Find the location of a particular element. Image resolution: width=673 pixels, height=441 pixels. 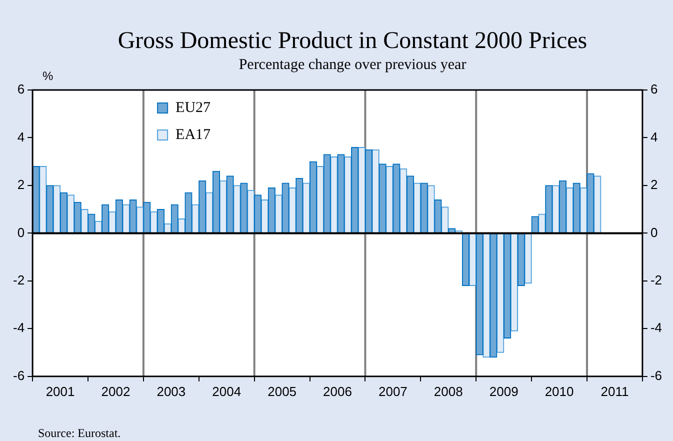

y-tick-label: 6 is located at coordinates (21, 89).